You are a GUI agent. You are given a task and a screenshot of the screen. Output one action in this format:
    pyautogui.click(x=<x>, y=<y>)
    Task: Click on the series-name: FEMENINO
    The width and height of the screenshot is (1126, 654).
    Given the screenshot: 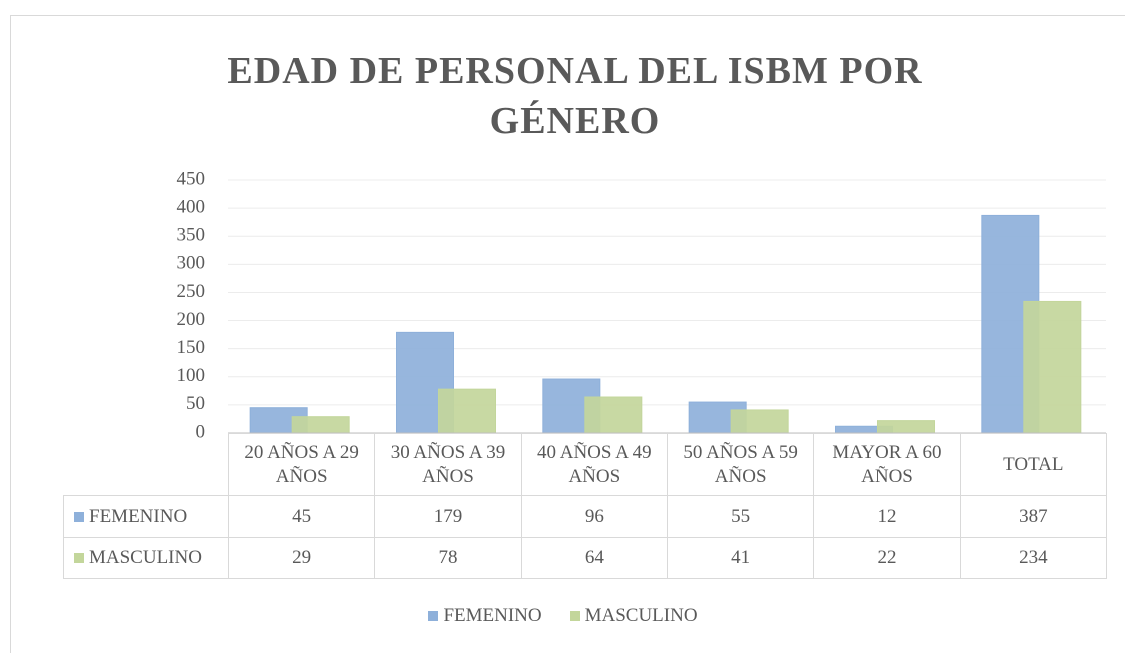 What is the action you would take?
    pyautogui.click(x=138, y=516)
    